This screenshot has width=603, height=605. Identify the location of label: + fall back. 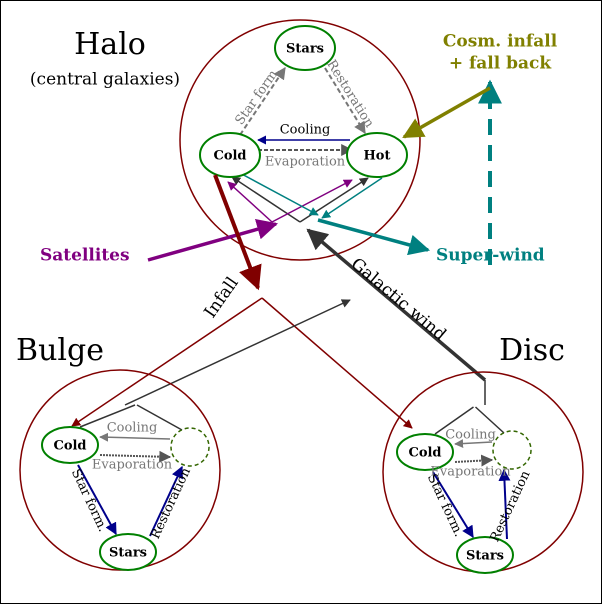
(501, 64).